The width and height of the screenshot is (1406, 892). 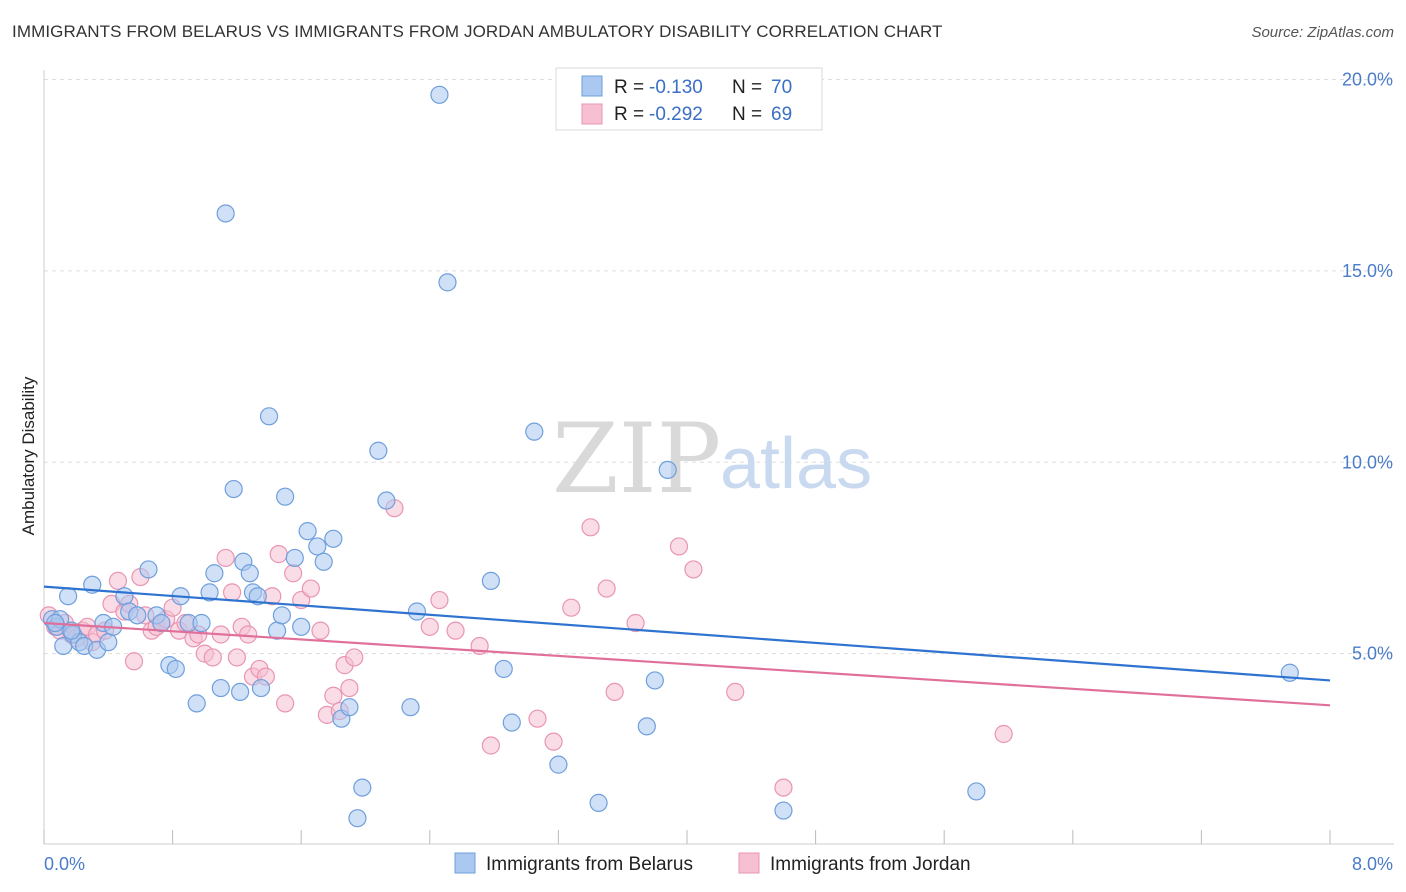 I want to click on y-axis-label: Ambulatory Disability, so click(x=28, y=455).